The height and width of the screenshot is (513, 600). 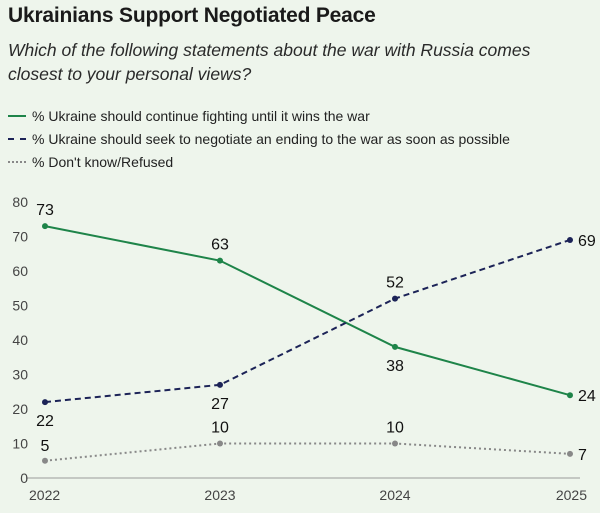 I want to click on legend-swatch-dotted, so click(x=17, y=161).